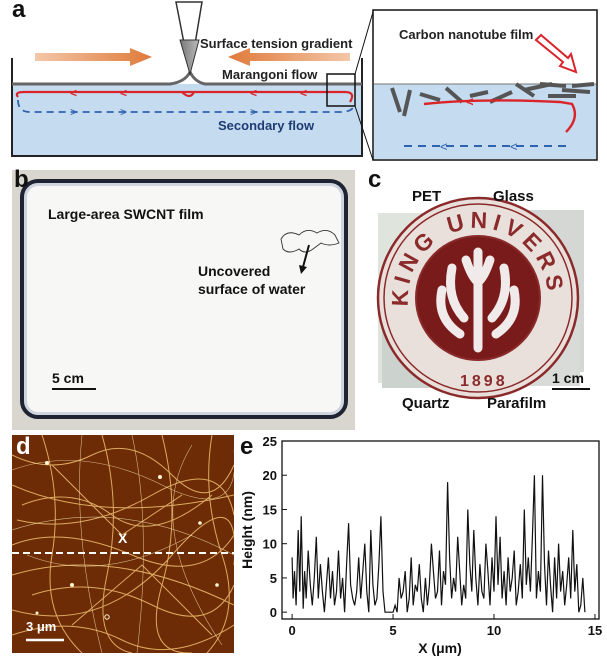  I want to click on seal-emblem, so click(478, 300).